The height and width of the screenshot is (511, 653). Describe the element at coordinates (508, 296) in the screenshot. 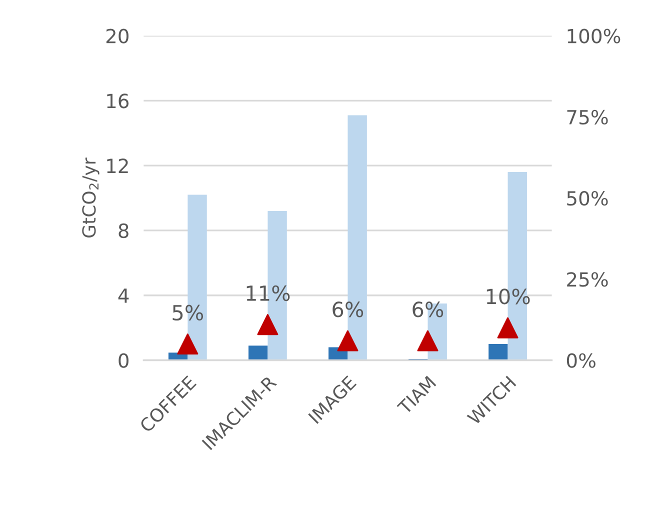

I see `data-label: 10%` at that location.